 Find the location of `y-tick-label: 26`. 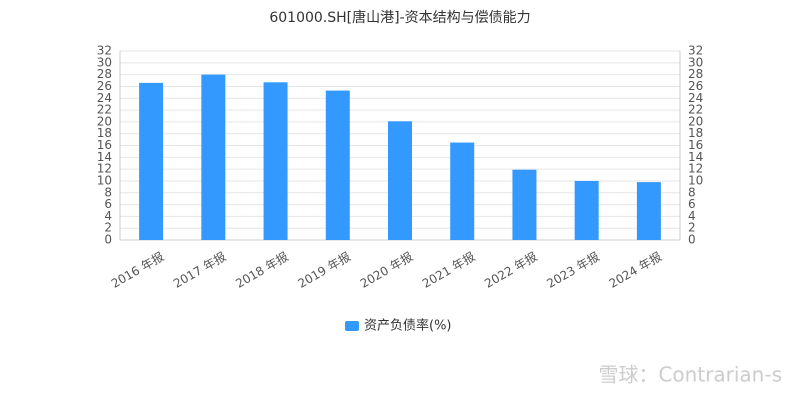

y-tick-label: 26 is located at coordinates (104, 86).